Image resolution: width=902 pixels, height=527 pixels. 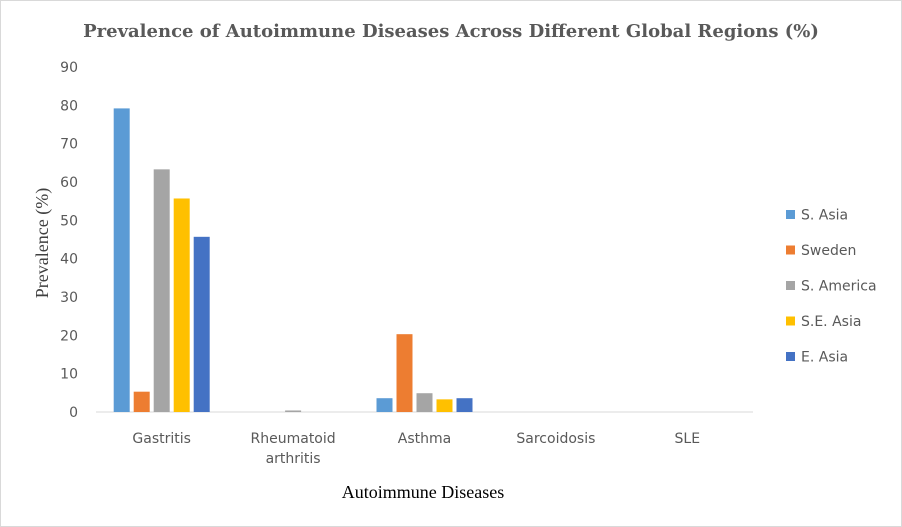 I want to click on y-tick-label: 70, so click(x=69, y=145).